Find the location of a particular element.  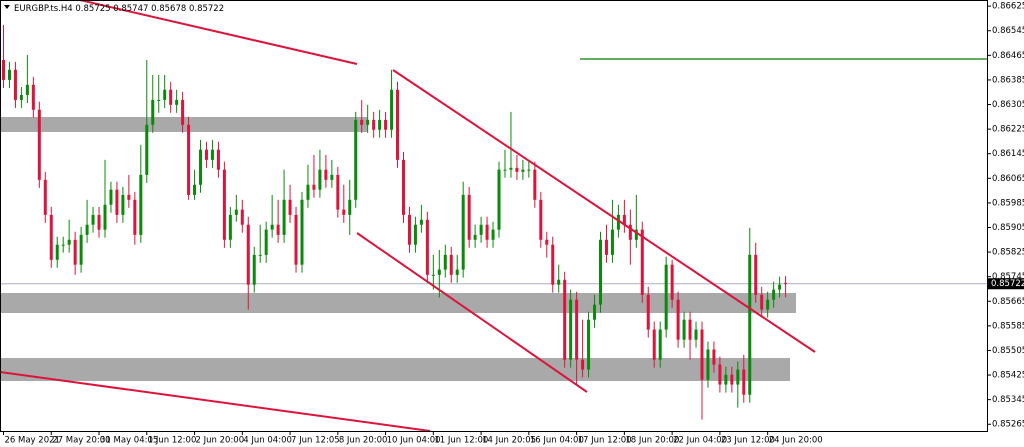

y-tick-label: 0.86545 is located at coordinates (1008, 31).